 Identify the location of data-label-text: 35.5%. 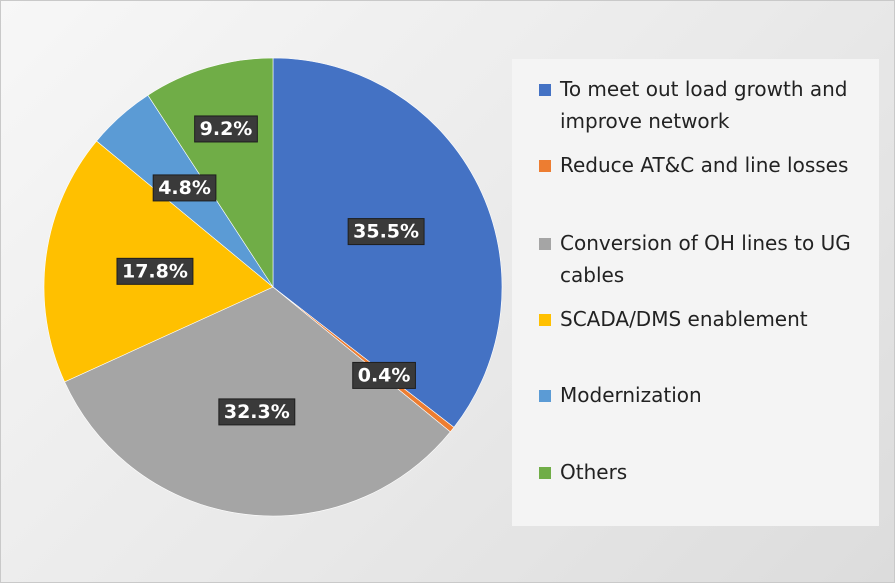
(386, 232).